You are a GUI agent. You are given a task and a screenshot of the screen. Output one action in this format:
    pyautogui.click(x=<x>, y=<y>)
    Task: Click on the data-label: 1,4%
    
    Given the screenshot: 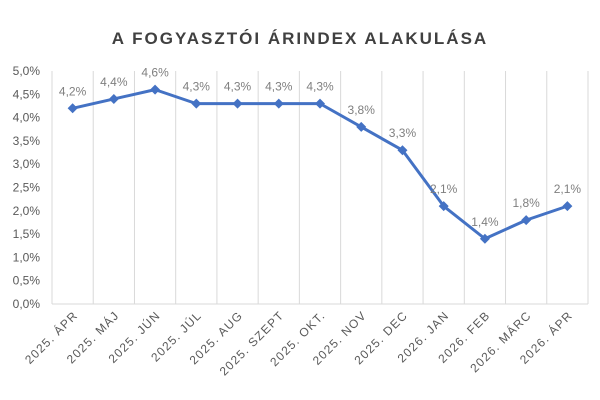 What is the action you would take?
    pyautogui.click(x=485, y=222)
    